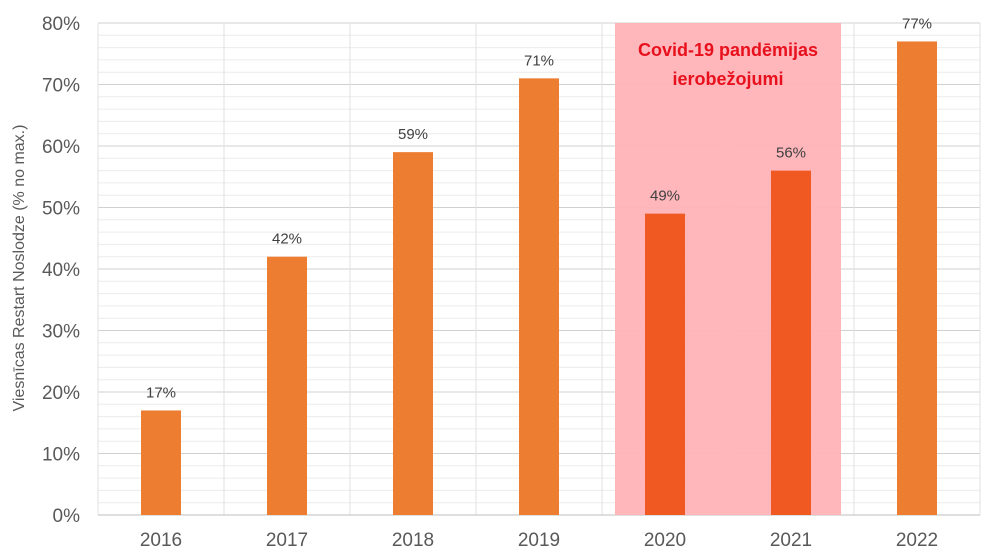 The width and height of the screenshot is (985, 551). I want to click on data-label-2017: 42%, so click(287, 239).